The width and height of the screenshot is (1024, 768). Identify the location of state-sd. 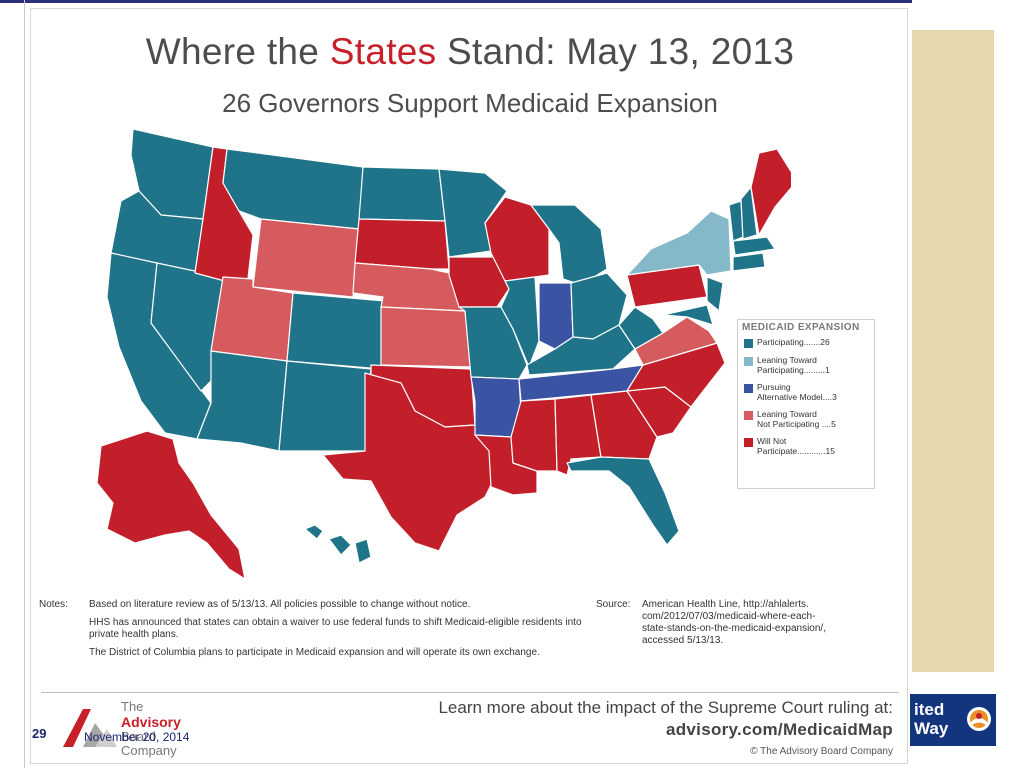
(402, 244).